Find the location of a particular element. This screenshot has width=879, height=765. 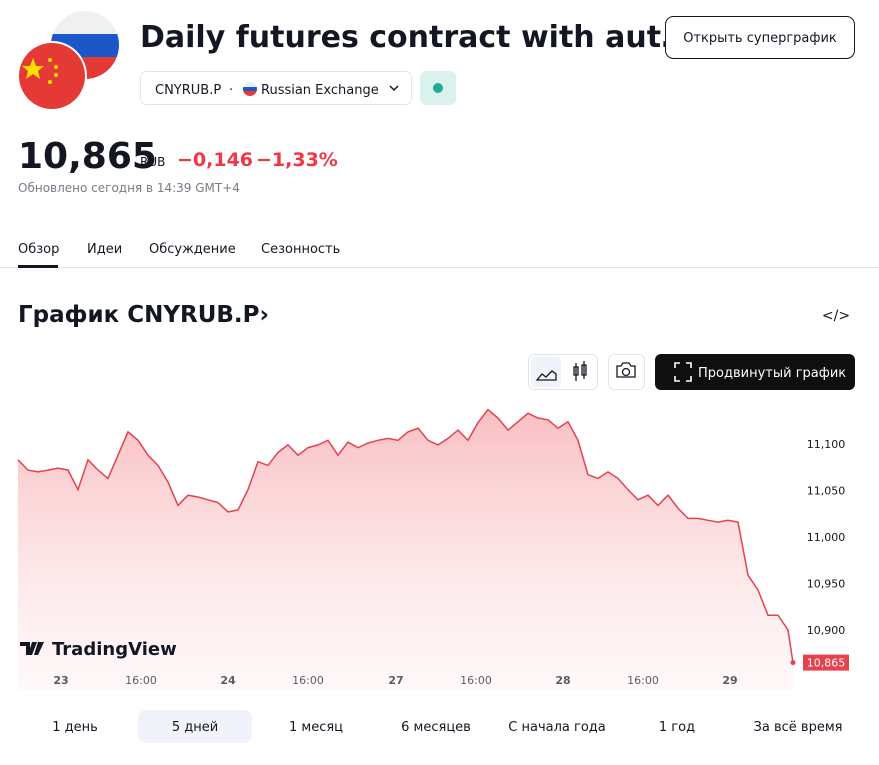

advanced-chart-button is located at coordinates (755, 372).